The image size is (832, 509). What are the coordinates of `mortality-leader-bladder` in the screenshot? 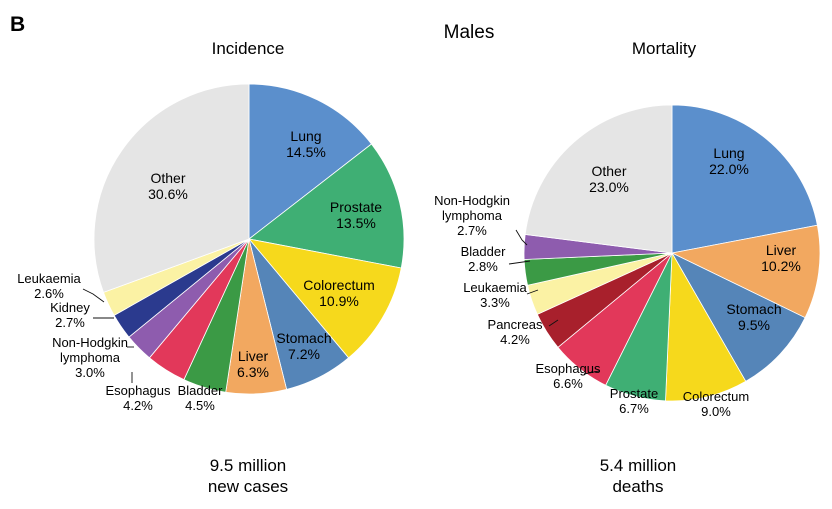 It's located at (519, 262).